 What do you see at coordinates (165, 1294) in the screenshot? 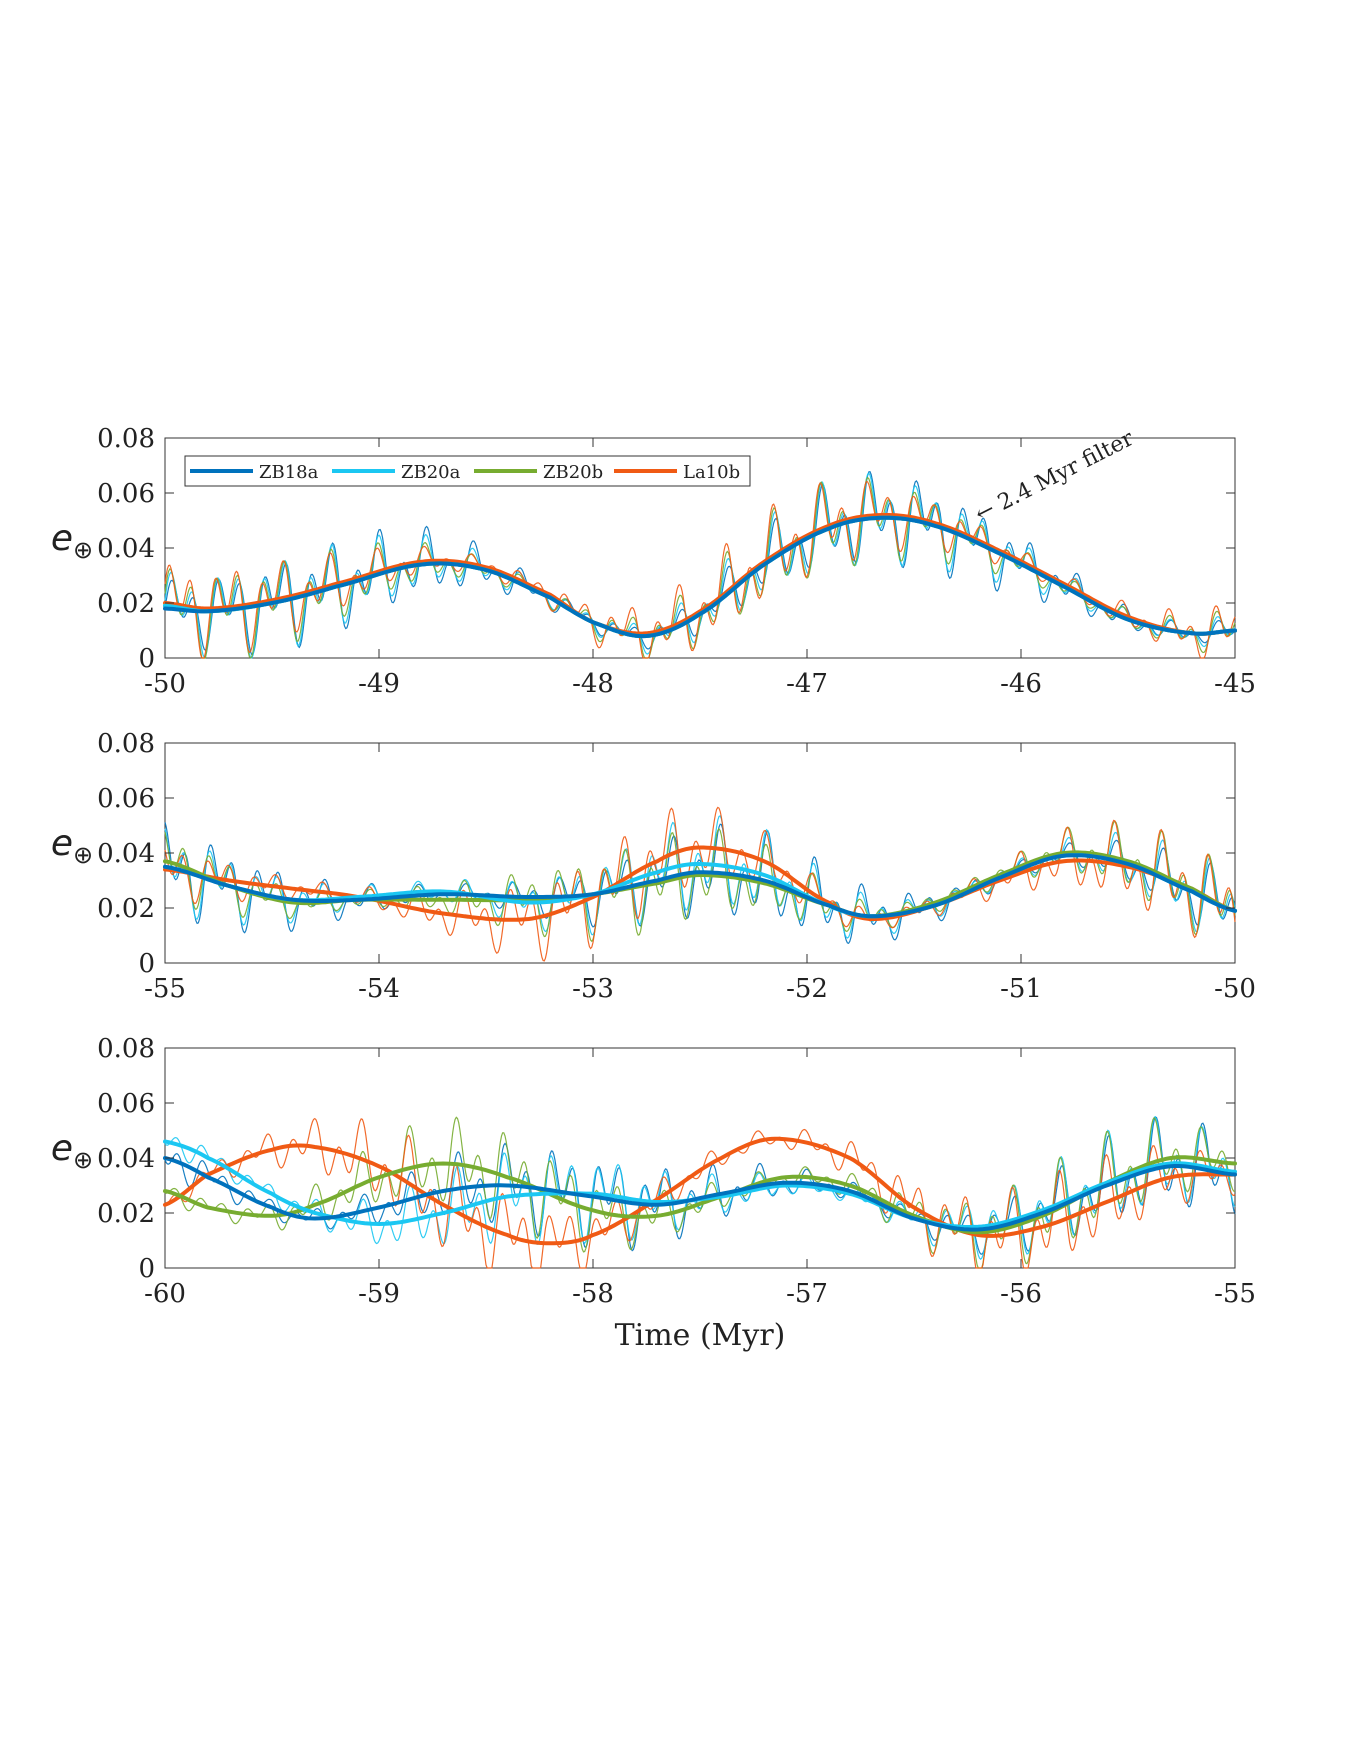
I see `x-tick-label: -60` at bounding box center [165, 1294].